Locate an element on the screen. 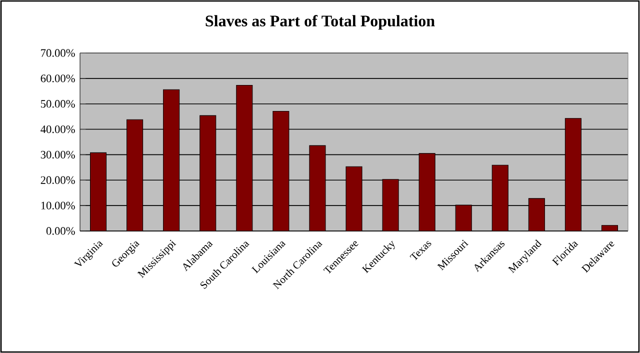 This screenshot has height=353, width=640. y-tick-label: 10.00% is located at coordinates (58, 206).